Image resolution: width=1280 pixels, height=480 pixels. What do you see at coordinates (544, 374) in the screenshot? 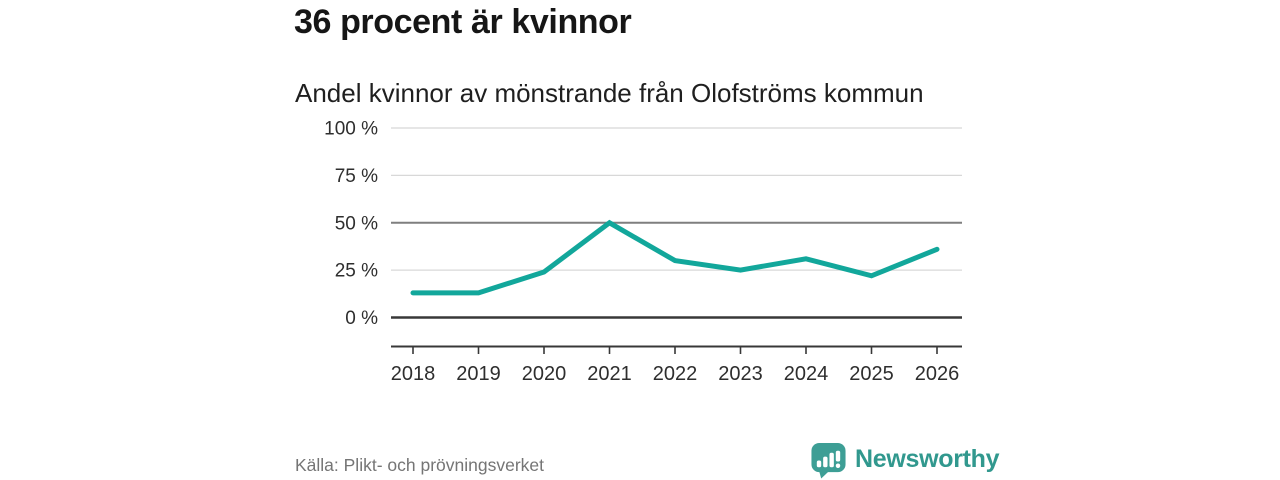
I see `x-axis-label-2020: 2020` at bounding box center [544, 374].